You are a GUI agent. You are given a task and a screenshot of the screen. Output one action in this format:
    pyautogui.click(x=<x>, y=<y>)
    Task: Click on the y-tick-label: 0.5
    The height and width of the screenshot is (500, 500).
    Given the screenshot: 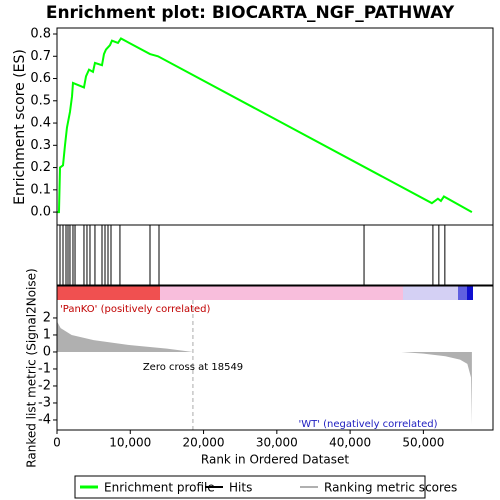 What is the action you would take?
    pyautogui.click(x=40, y=100)
    